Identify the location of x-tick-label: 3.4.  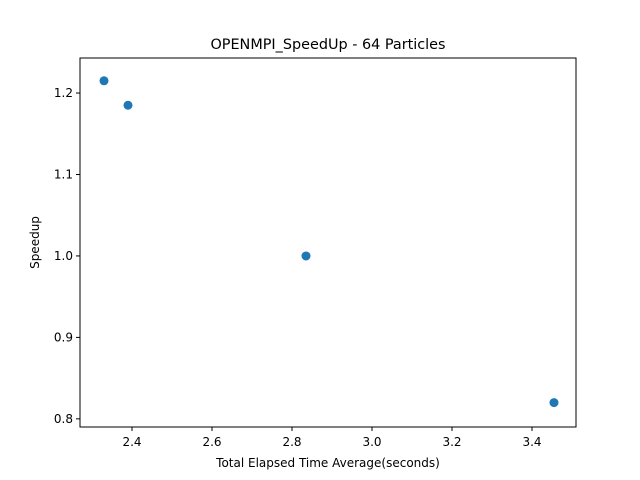
(531, 442).